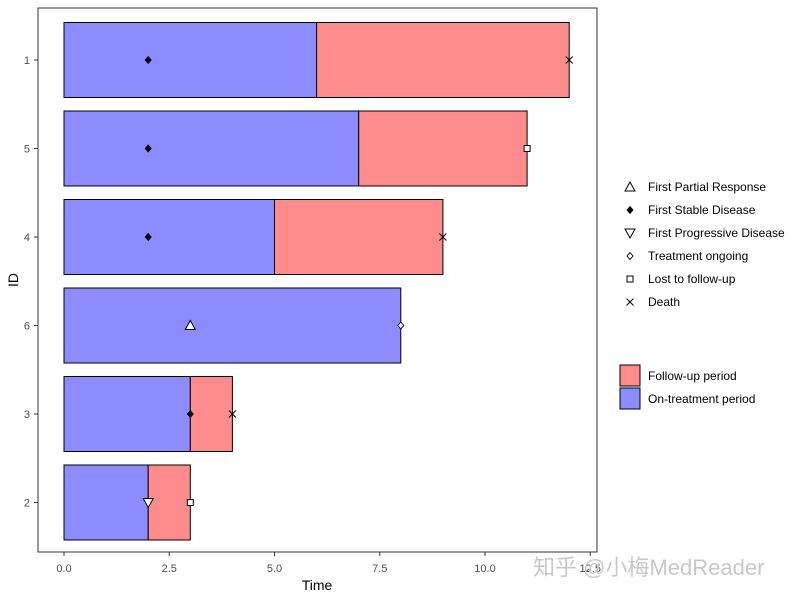 This screenshot has width=800, height=600. I want to click on legend-fills: Follow-up period On-treatment period, so click(687, 387).